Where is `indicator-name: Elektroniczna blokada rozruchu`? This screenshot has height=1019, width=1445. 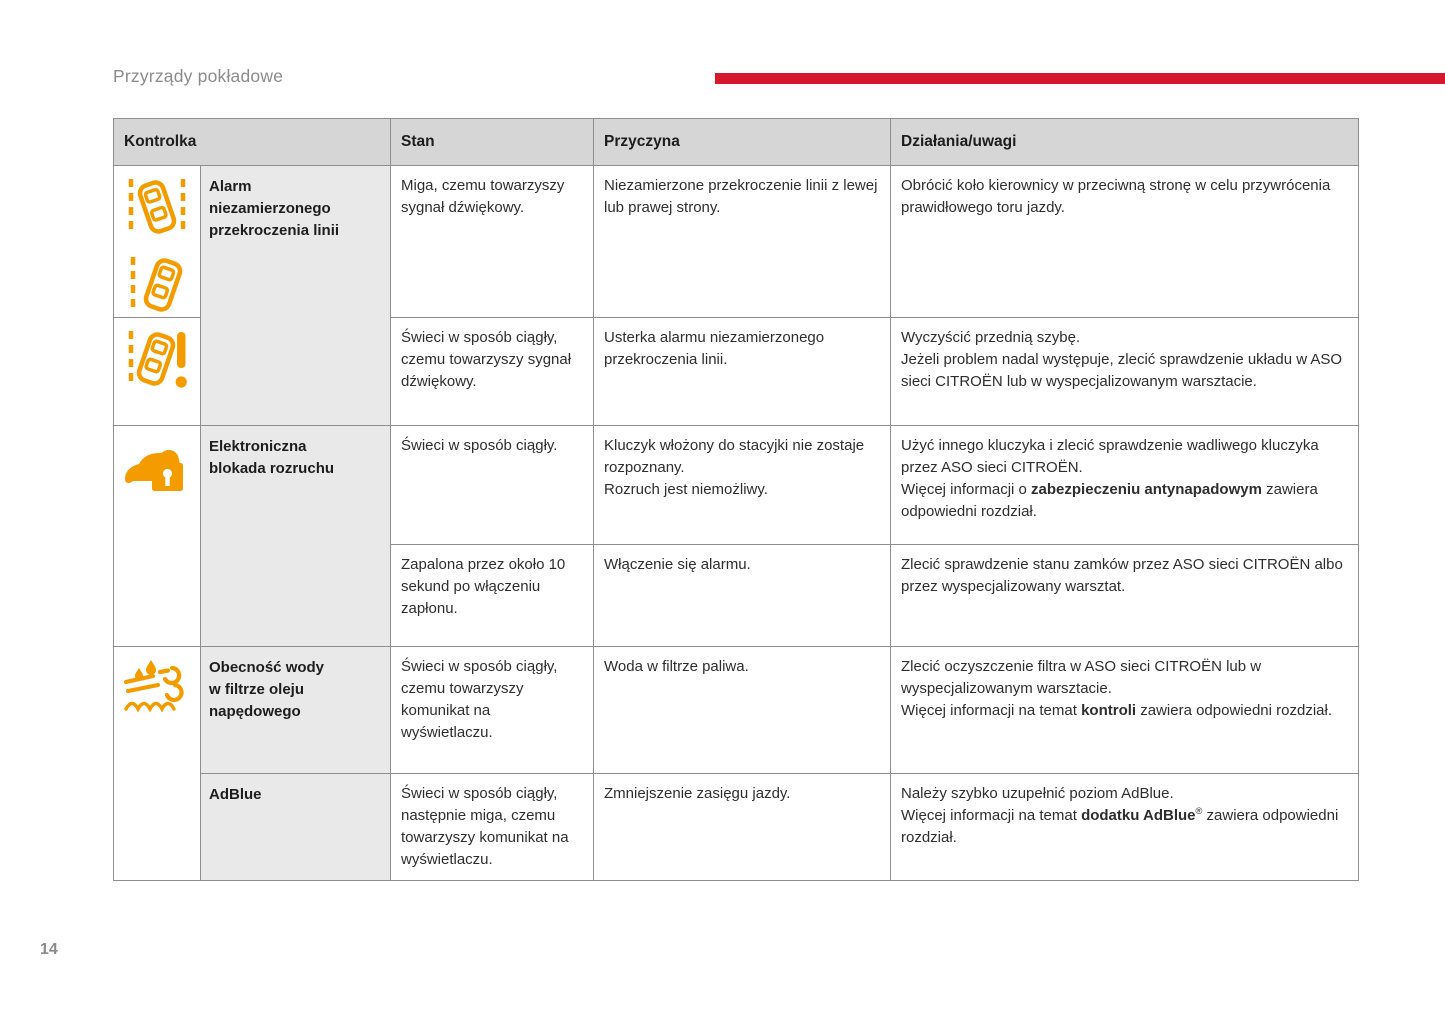
indicator-name: Elektroniczna blokada rozruchu is located at coordinates (295, 536).